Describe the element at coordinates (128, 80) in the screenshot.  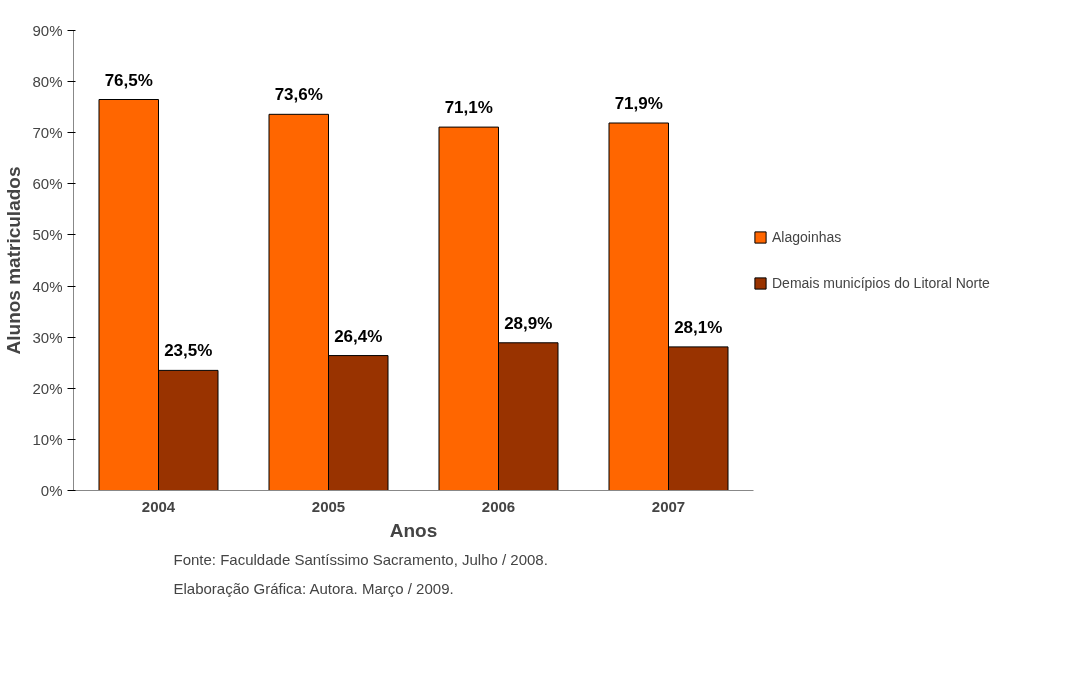
I see `data-label: 76,5%` at that location.